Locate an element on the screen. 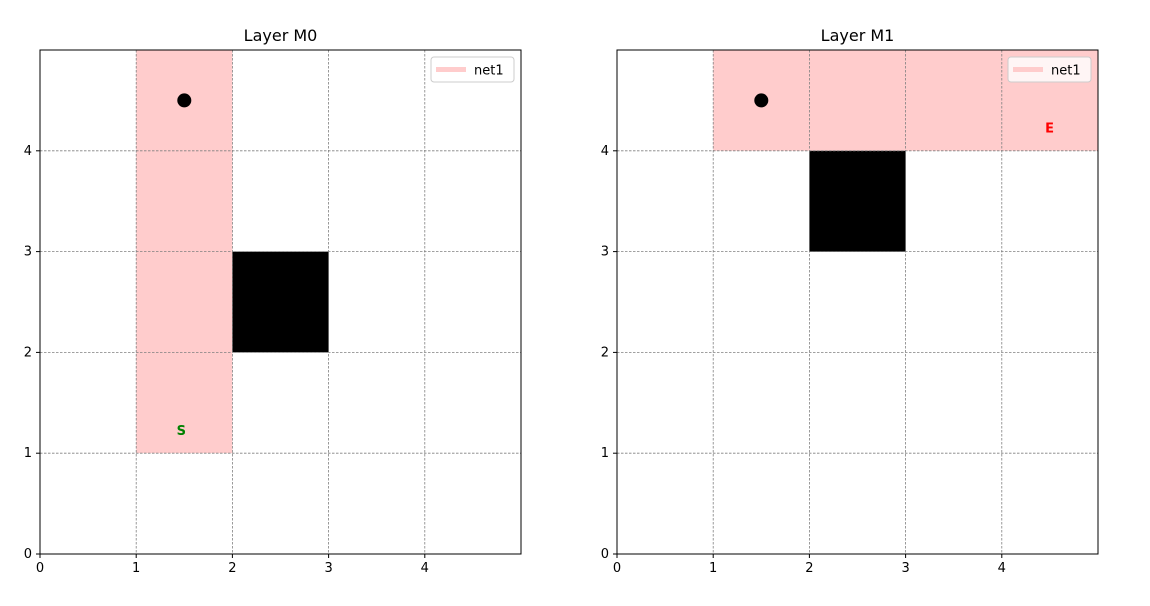  chart-title: Layer M1 is located at coordinates (858, 35).